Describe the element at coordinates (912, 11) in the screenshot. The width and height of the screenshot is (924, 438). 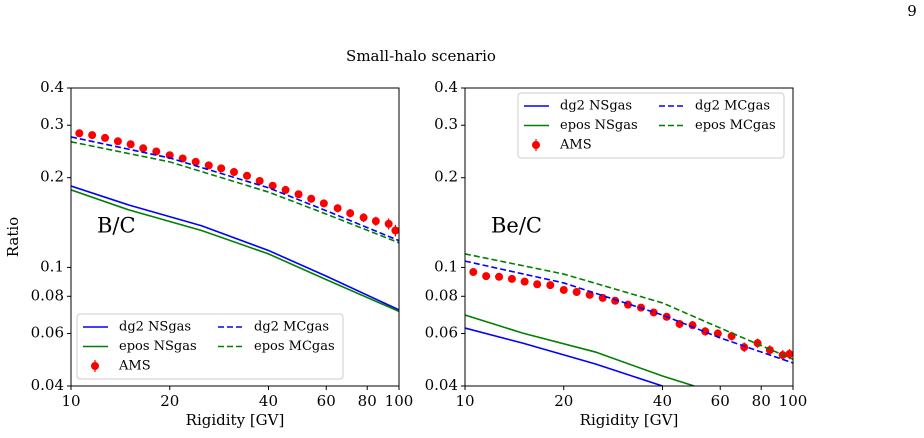
I see `page-number: 9` at that location.